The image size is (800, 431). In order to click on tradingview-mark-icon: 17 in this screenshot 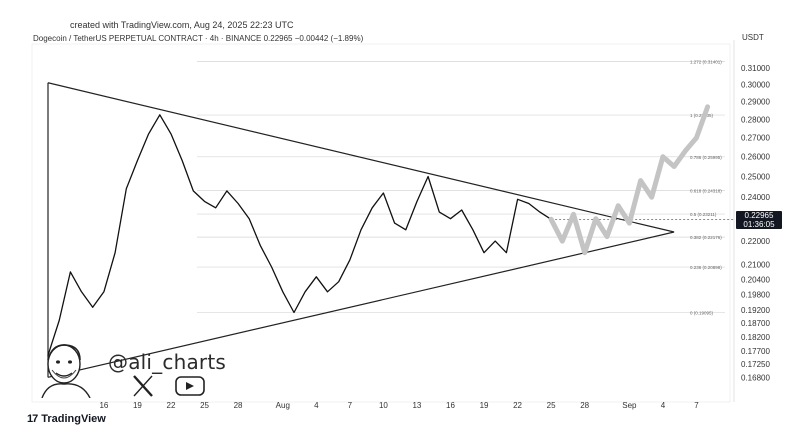, I will do `click(32, 419)`.